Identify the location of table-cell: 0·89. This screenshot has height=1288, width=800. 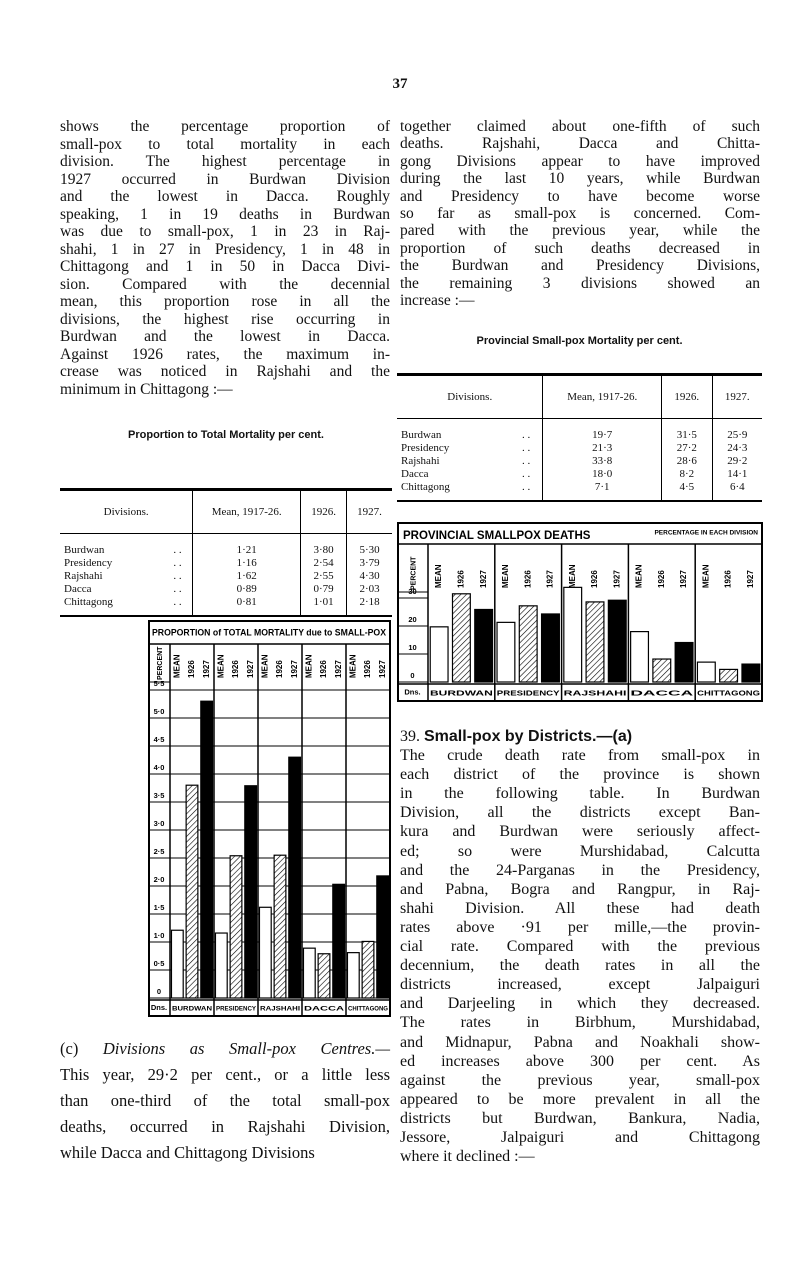
(246, 589).